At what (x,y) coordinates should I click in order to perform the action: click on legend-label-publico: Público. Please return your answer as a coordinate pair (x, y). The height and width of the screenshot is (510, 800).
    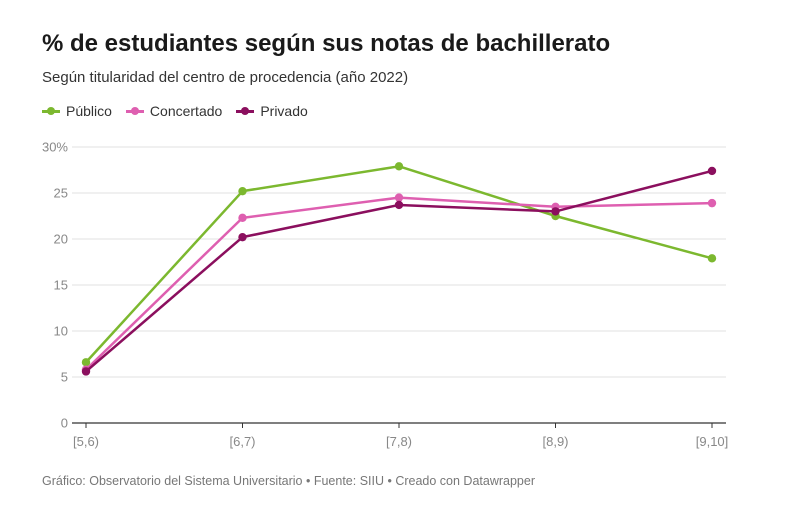
    Looking at the image, I should click on (89, 111).